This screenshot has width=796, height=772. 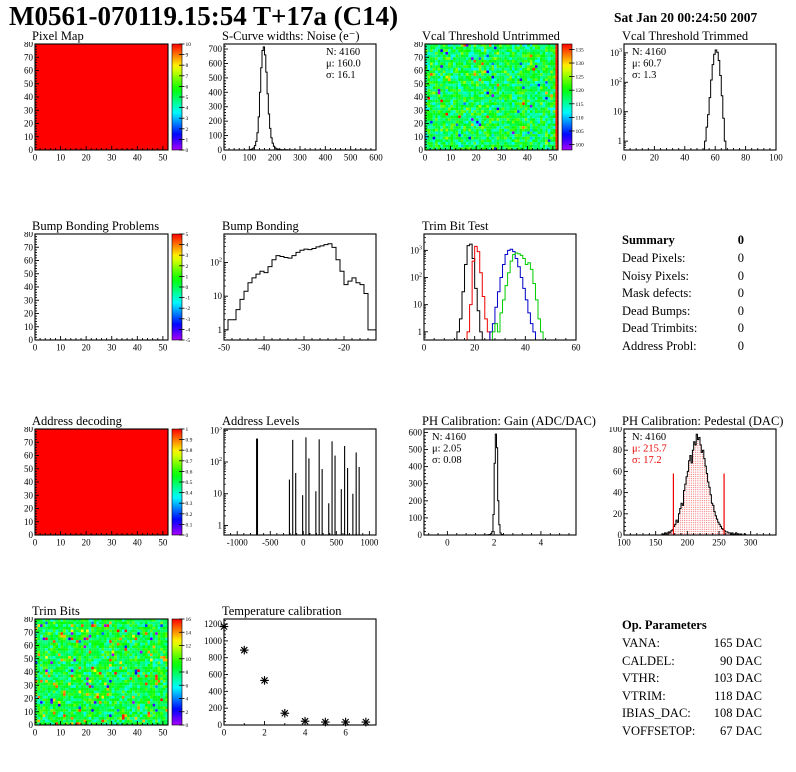 What do you see at coordinates (187, 256) in the screenshot?
I see `svg-text: 3` at bounding box center [187, 256].